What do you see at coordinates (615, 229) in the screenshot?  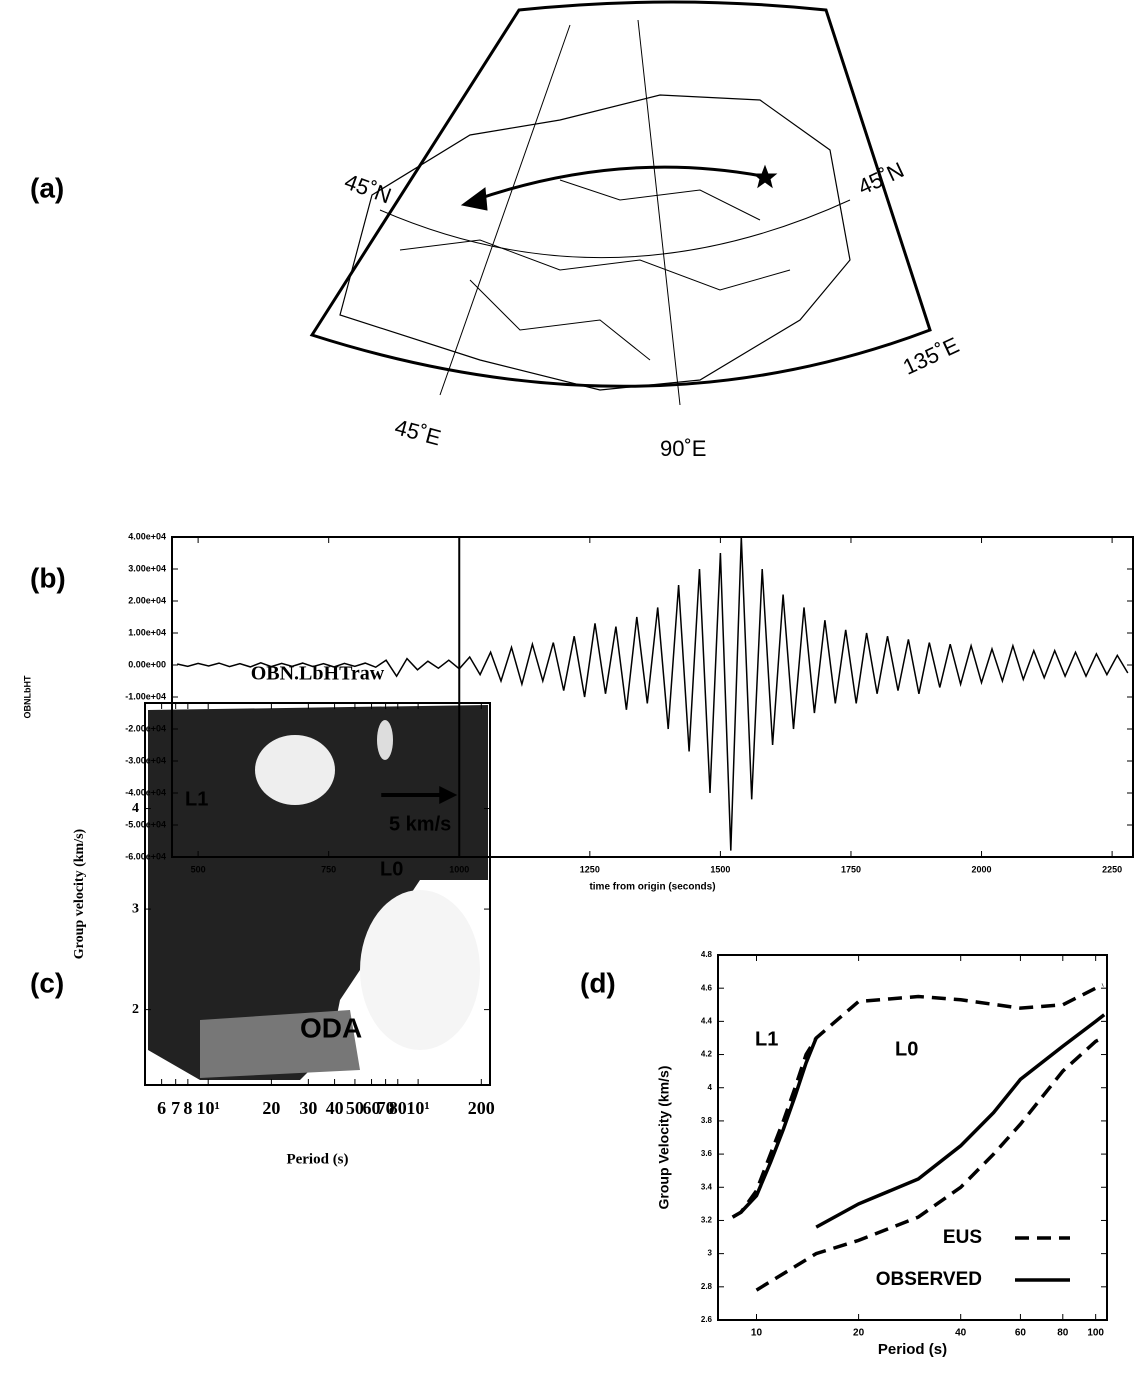 I see `parallel` at bounding box center [615, 229].